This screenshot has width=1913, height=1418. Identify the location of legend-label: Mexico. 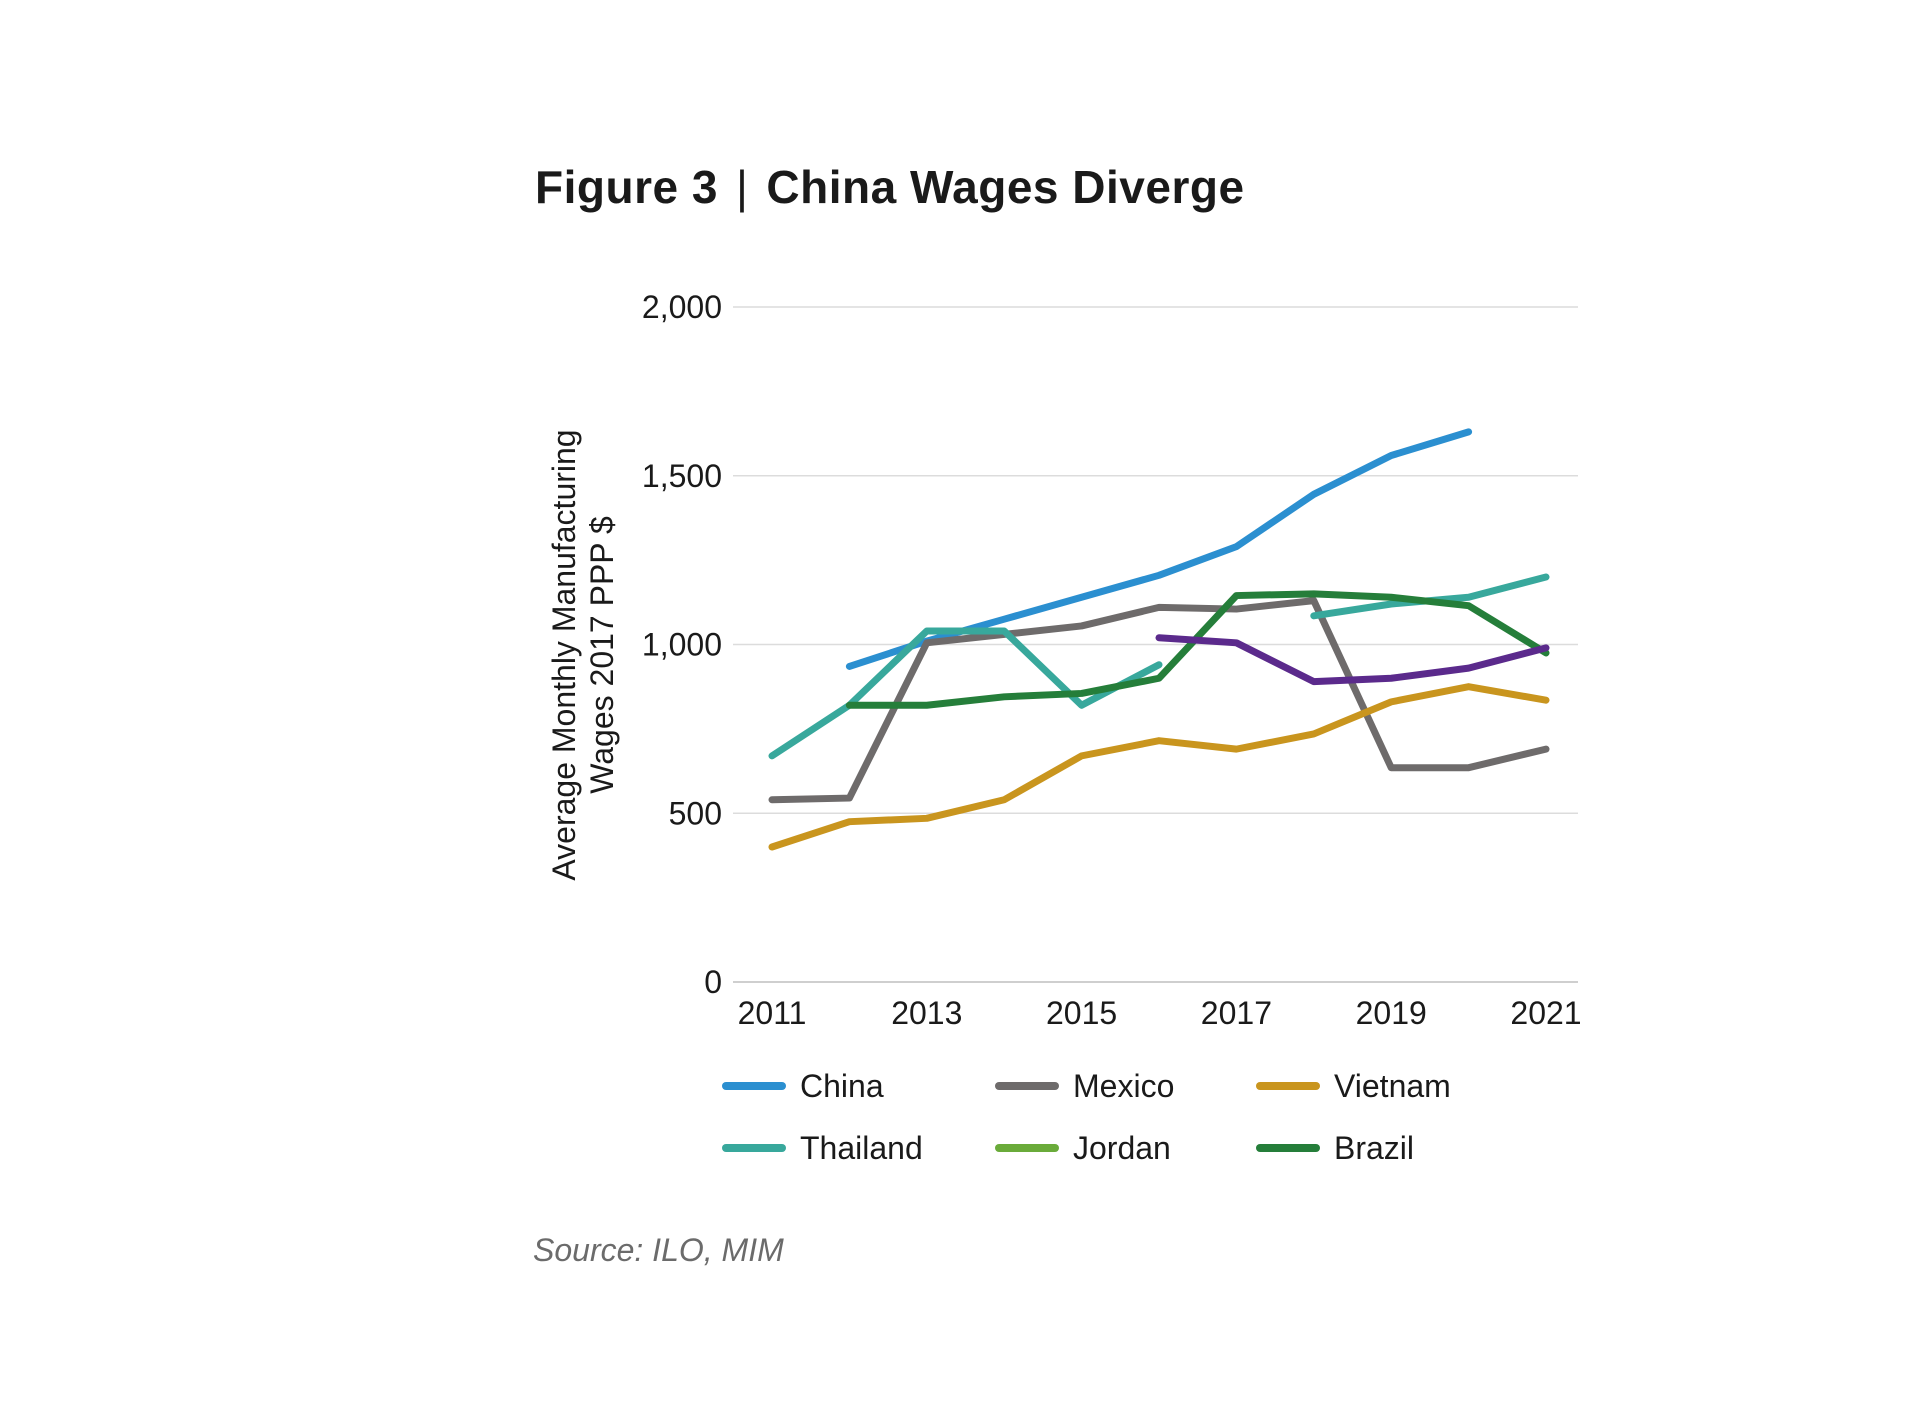
(1123, 1086).